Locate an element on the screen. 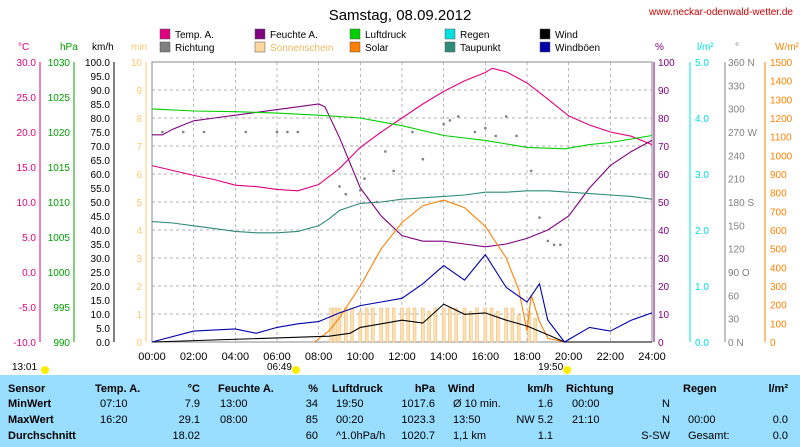  axis-tick-sun: 3 is located at coordinates (139, 259).